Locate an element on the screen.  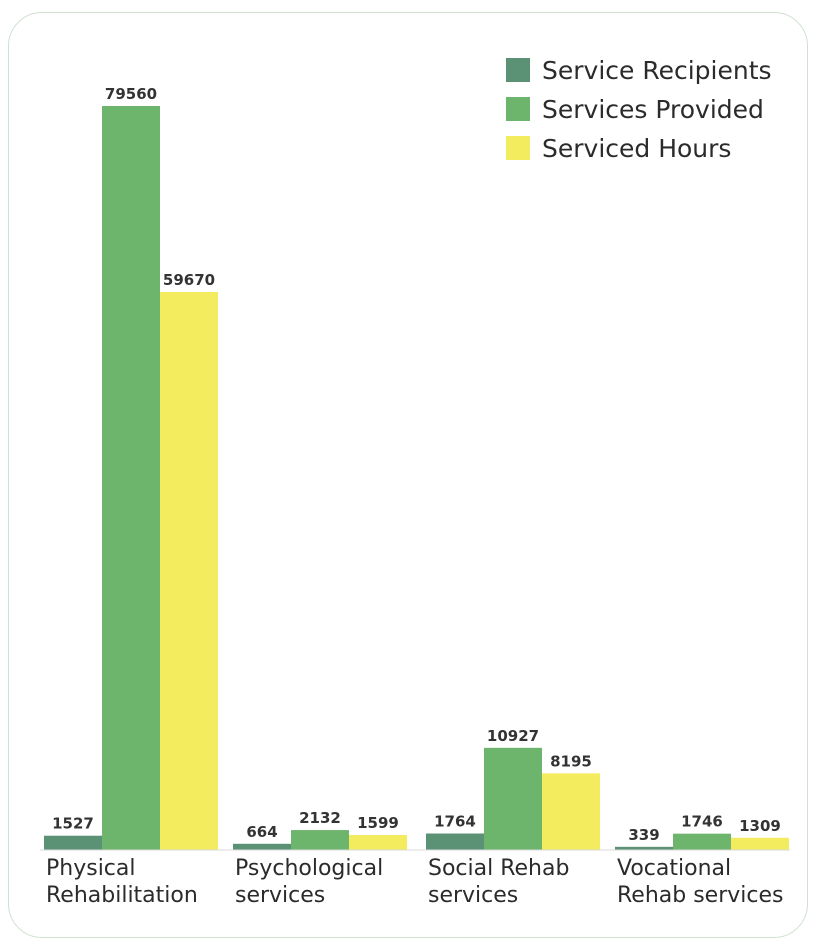
value-label-serviced-hours-1: 1599 is located at coordinates (378, 823).